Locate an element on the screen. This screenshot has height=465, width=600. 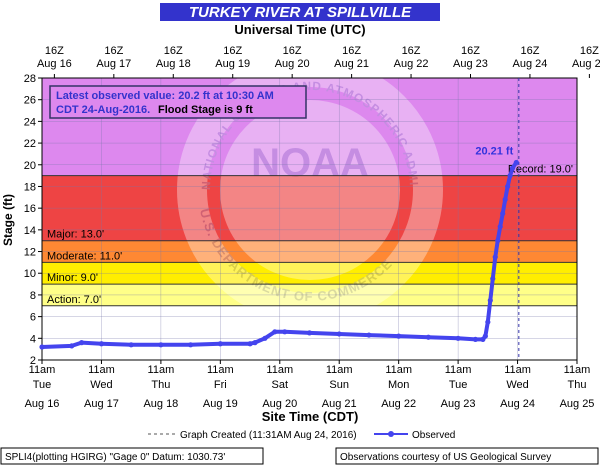
top-tick-date: Aug 18 is located at coordinates (173, 64).